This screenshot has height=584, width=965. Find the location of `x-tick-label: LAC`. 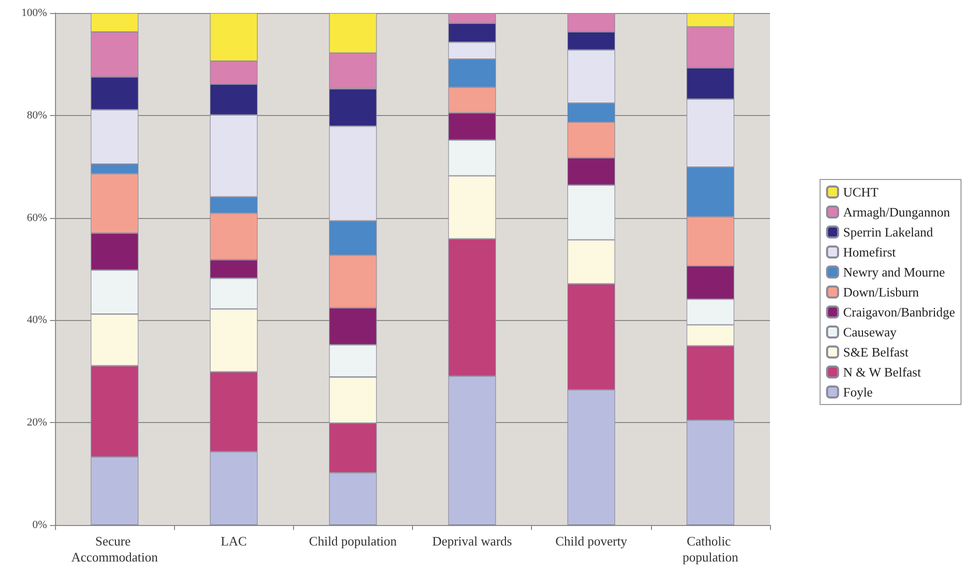

x-tick-label: LAC is located at coordinates (233, 541).